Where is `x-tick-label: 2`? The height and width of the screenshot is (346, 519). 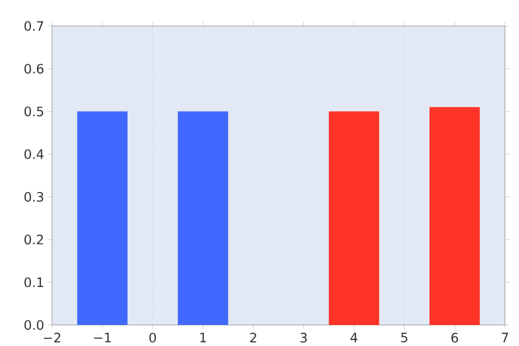 x-tick-label: 2 is located at coordinates (253, 337).